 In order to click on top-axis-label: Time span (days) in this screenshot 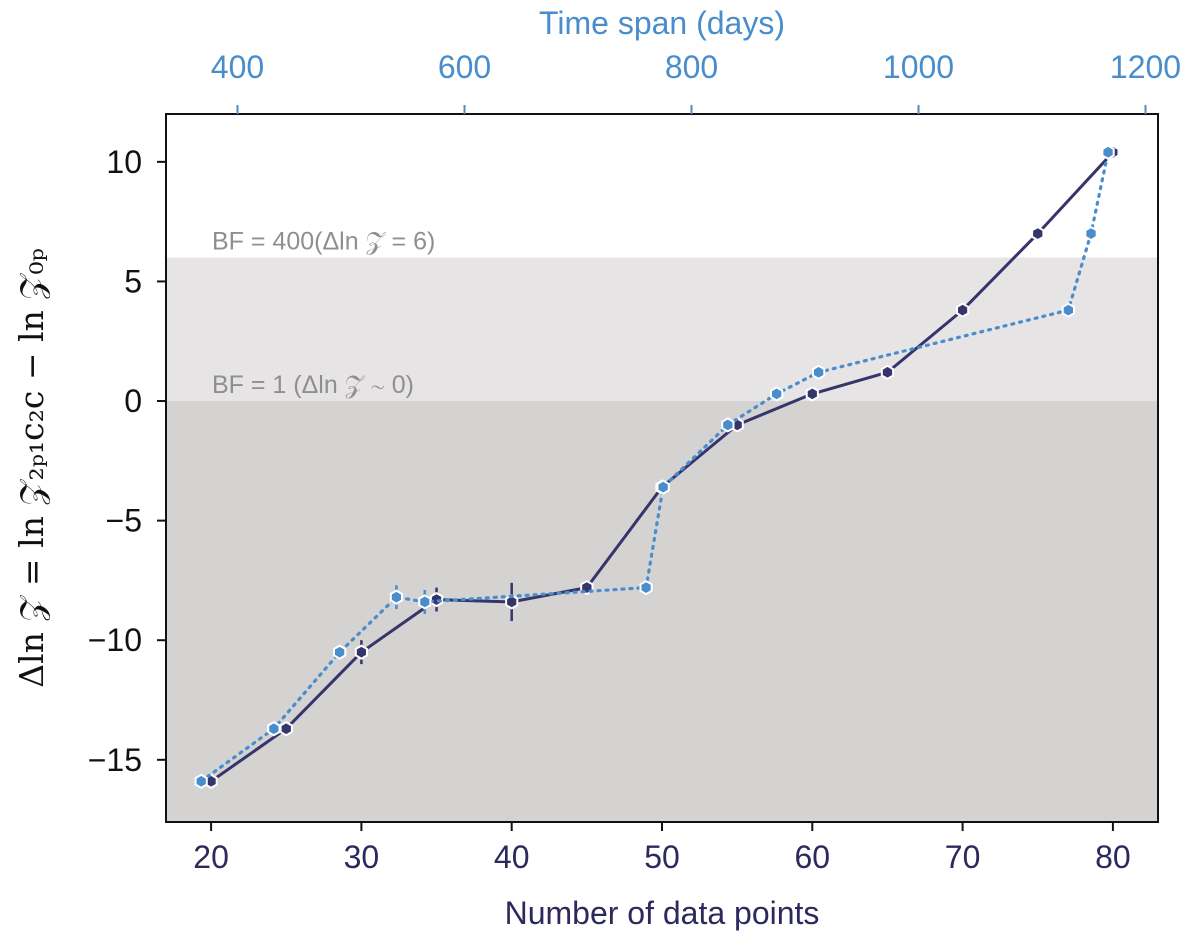, I will do `click(662, 23)`.